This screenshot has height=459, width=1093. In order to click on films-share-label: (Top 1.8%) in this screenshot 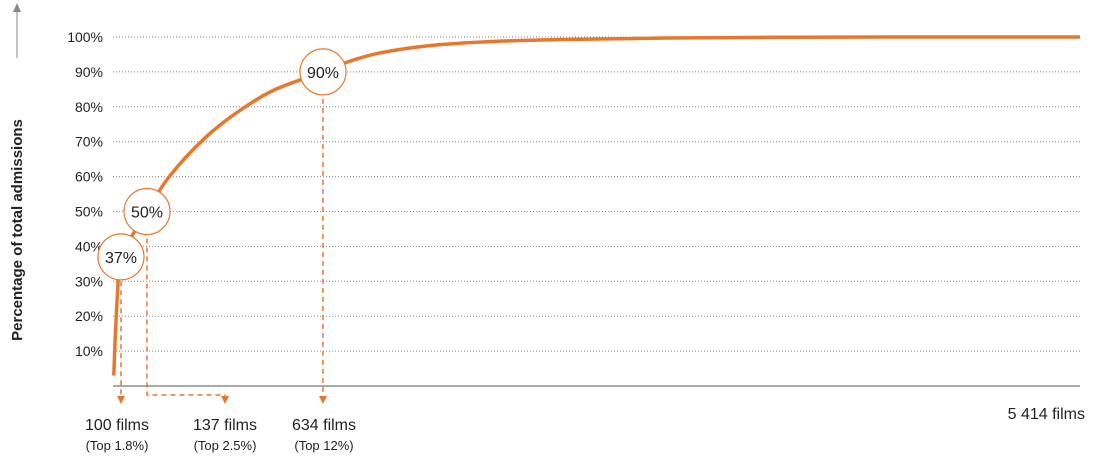, I will do `click(117, 445)`.